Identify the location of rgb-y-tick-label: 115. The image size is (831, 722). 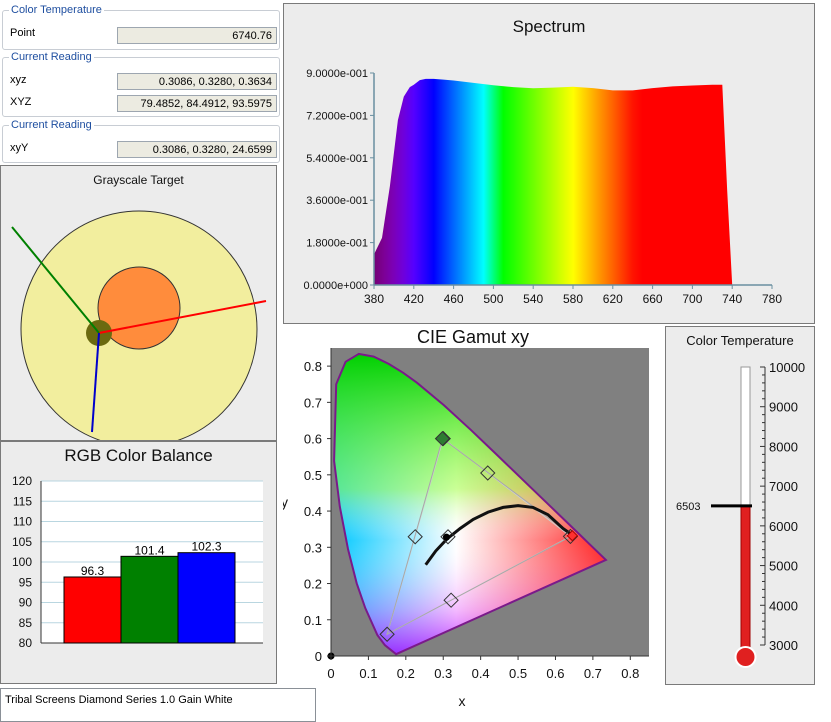
(22, 501).